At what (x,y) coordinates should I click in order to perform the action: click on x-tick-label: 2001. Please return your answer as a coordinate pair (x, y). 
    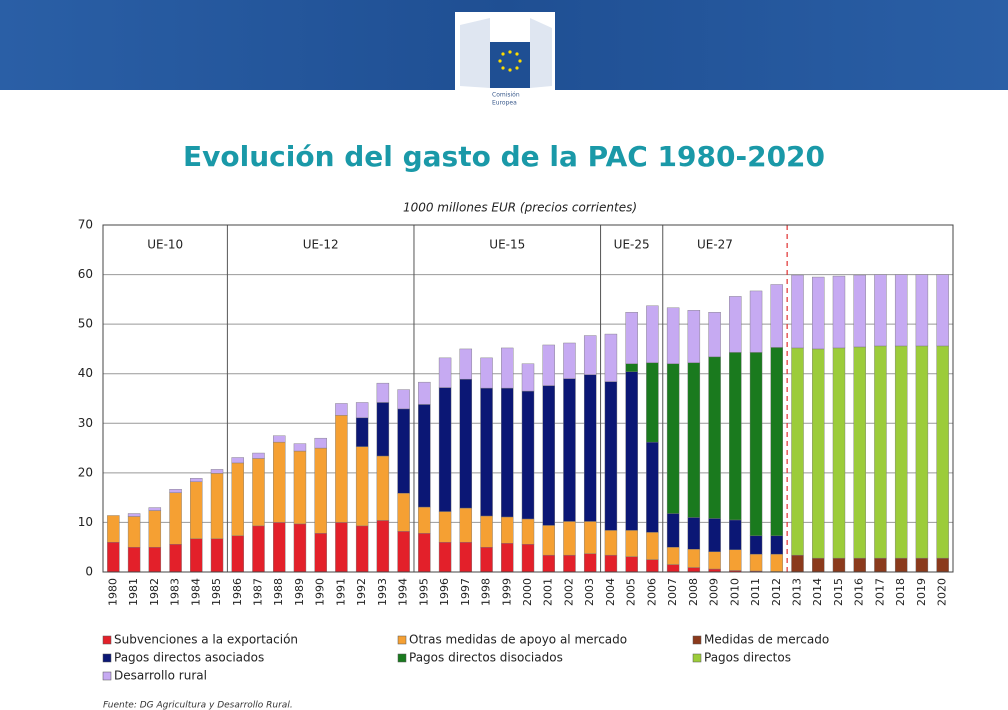
    Looking at the image, I should click on (548, 592).